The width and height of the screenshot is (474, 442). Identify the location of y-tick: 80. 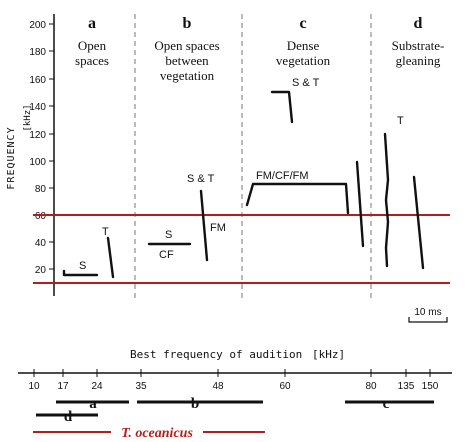
(44, 189).